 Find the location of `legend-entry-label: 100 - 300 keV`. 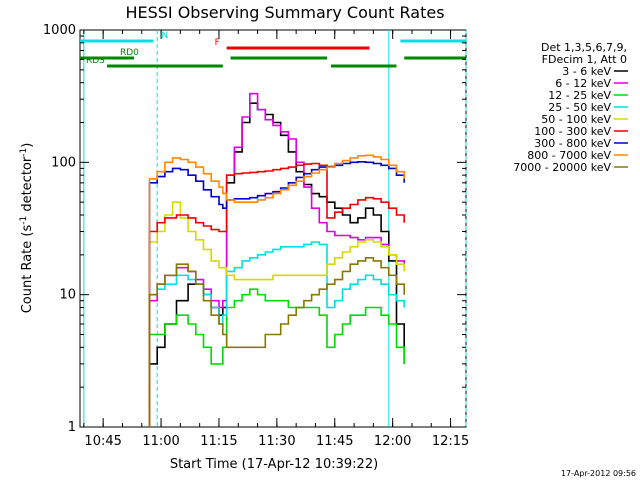

legend-entry-label: 100 - 300 keV is located at coordinates (572, 131).